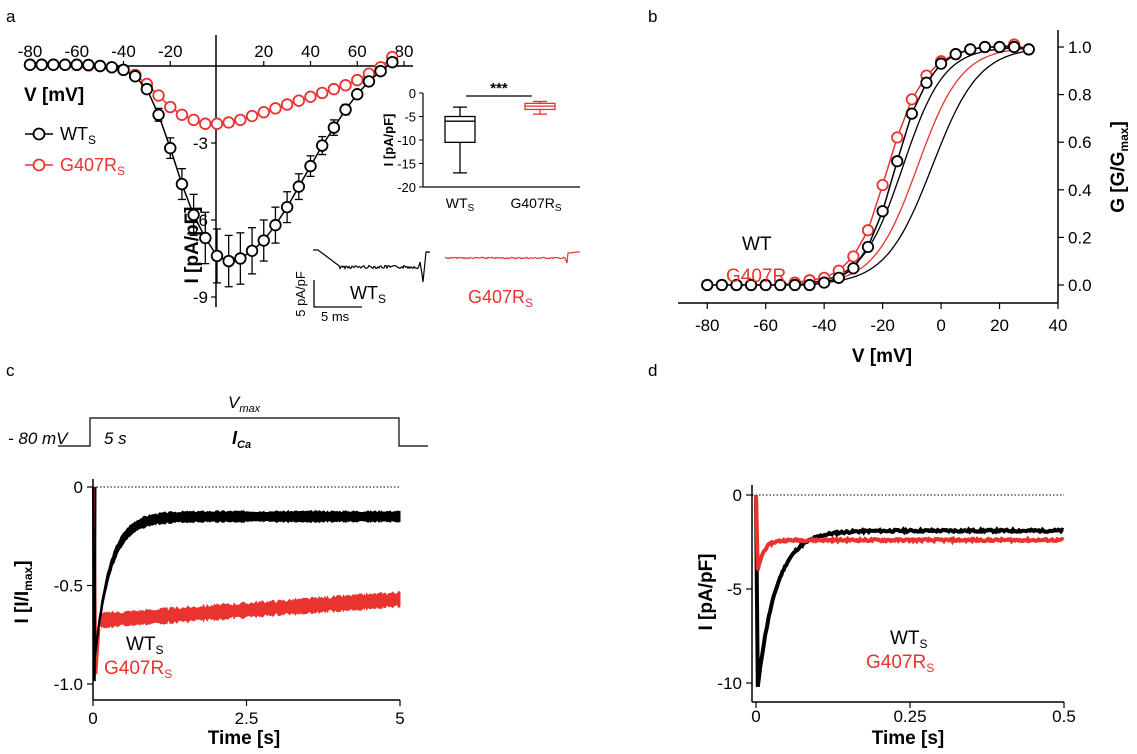  I want to click on scale-bar-x-label: 5 ms, so click(335, 316).